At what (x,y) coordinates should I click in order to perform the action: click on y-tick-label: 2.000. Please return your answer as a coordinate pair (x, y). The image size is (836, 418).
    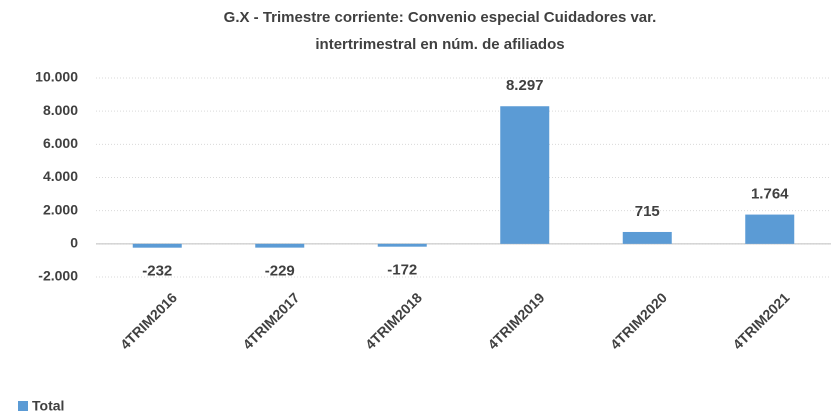
    Looking at the image, I should click on (60, 209).